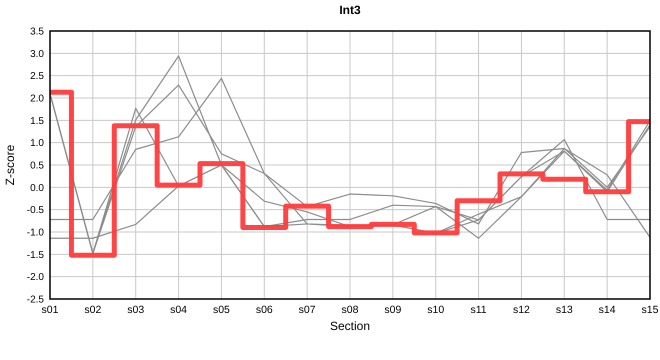 Image resolution: width=660 pixels, height=360 pixels. I want to click on x-tick-label: s07, so click(307, 310).